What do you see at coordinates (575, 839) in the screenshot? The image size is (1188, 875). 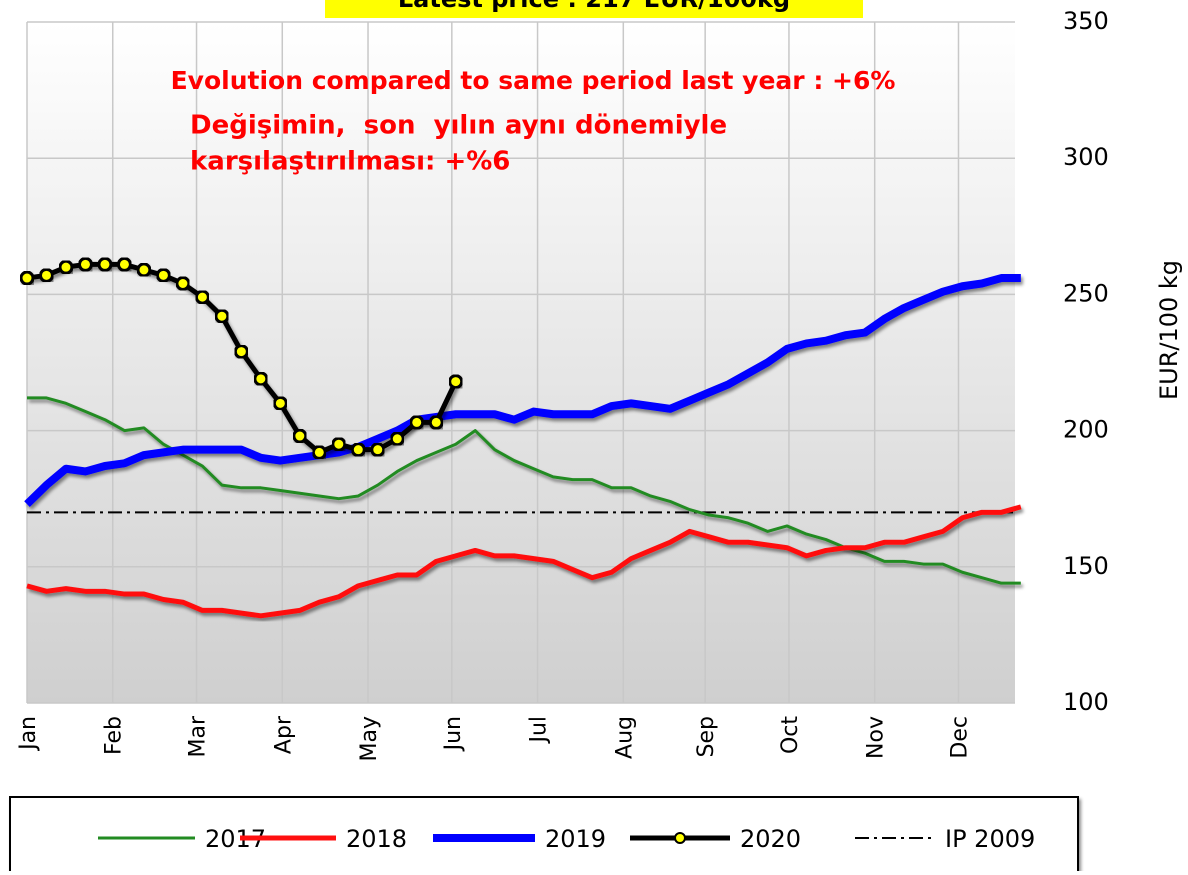 I see `legend-label: 2019` at bounding box center [575, 839].